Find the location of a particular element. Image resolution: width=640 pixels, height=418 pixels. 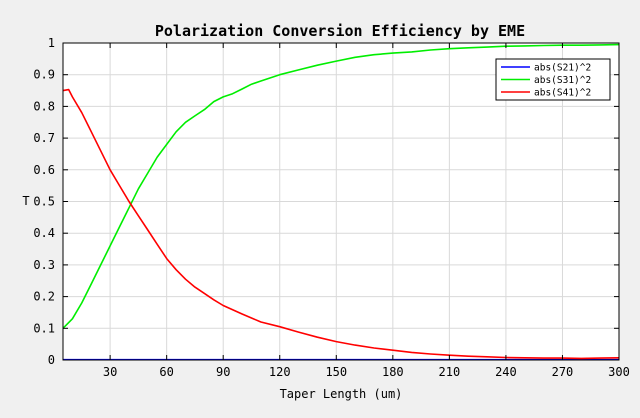

y-tick-label: 0.1 is located at coordinates (44, 328).